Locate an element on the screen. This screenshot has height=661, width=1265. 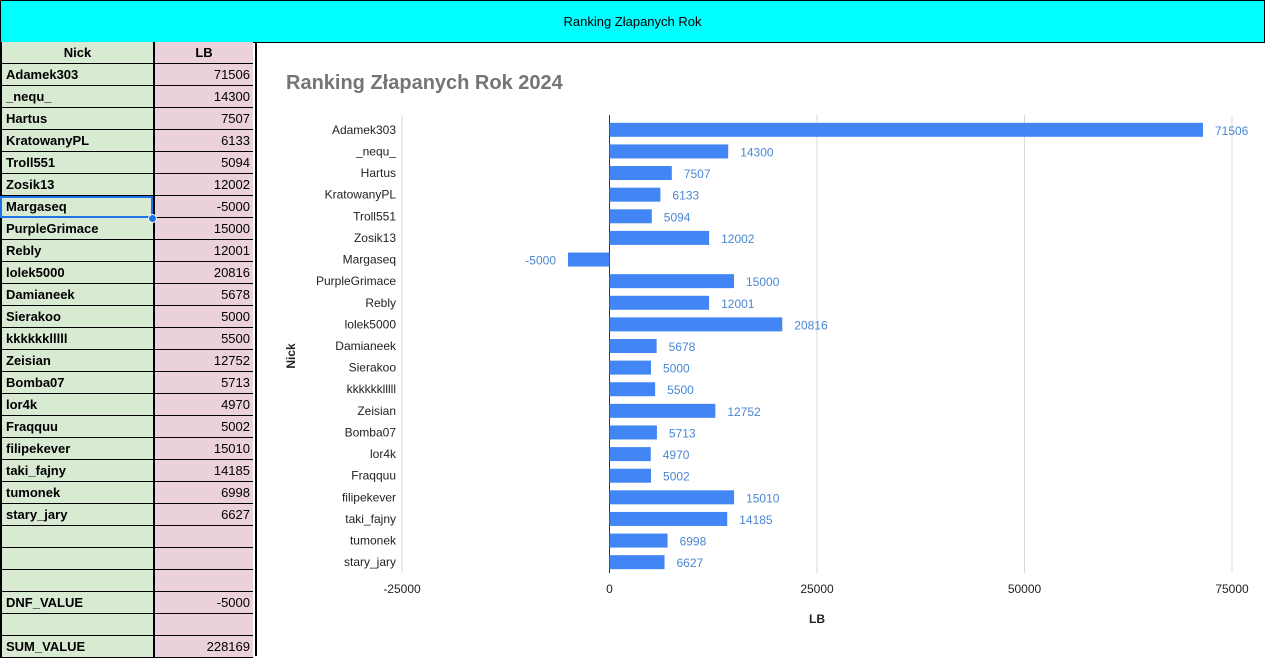
cell-lb: 5713 is located at coordinates (203, 383).